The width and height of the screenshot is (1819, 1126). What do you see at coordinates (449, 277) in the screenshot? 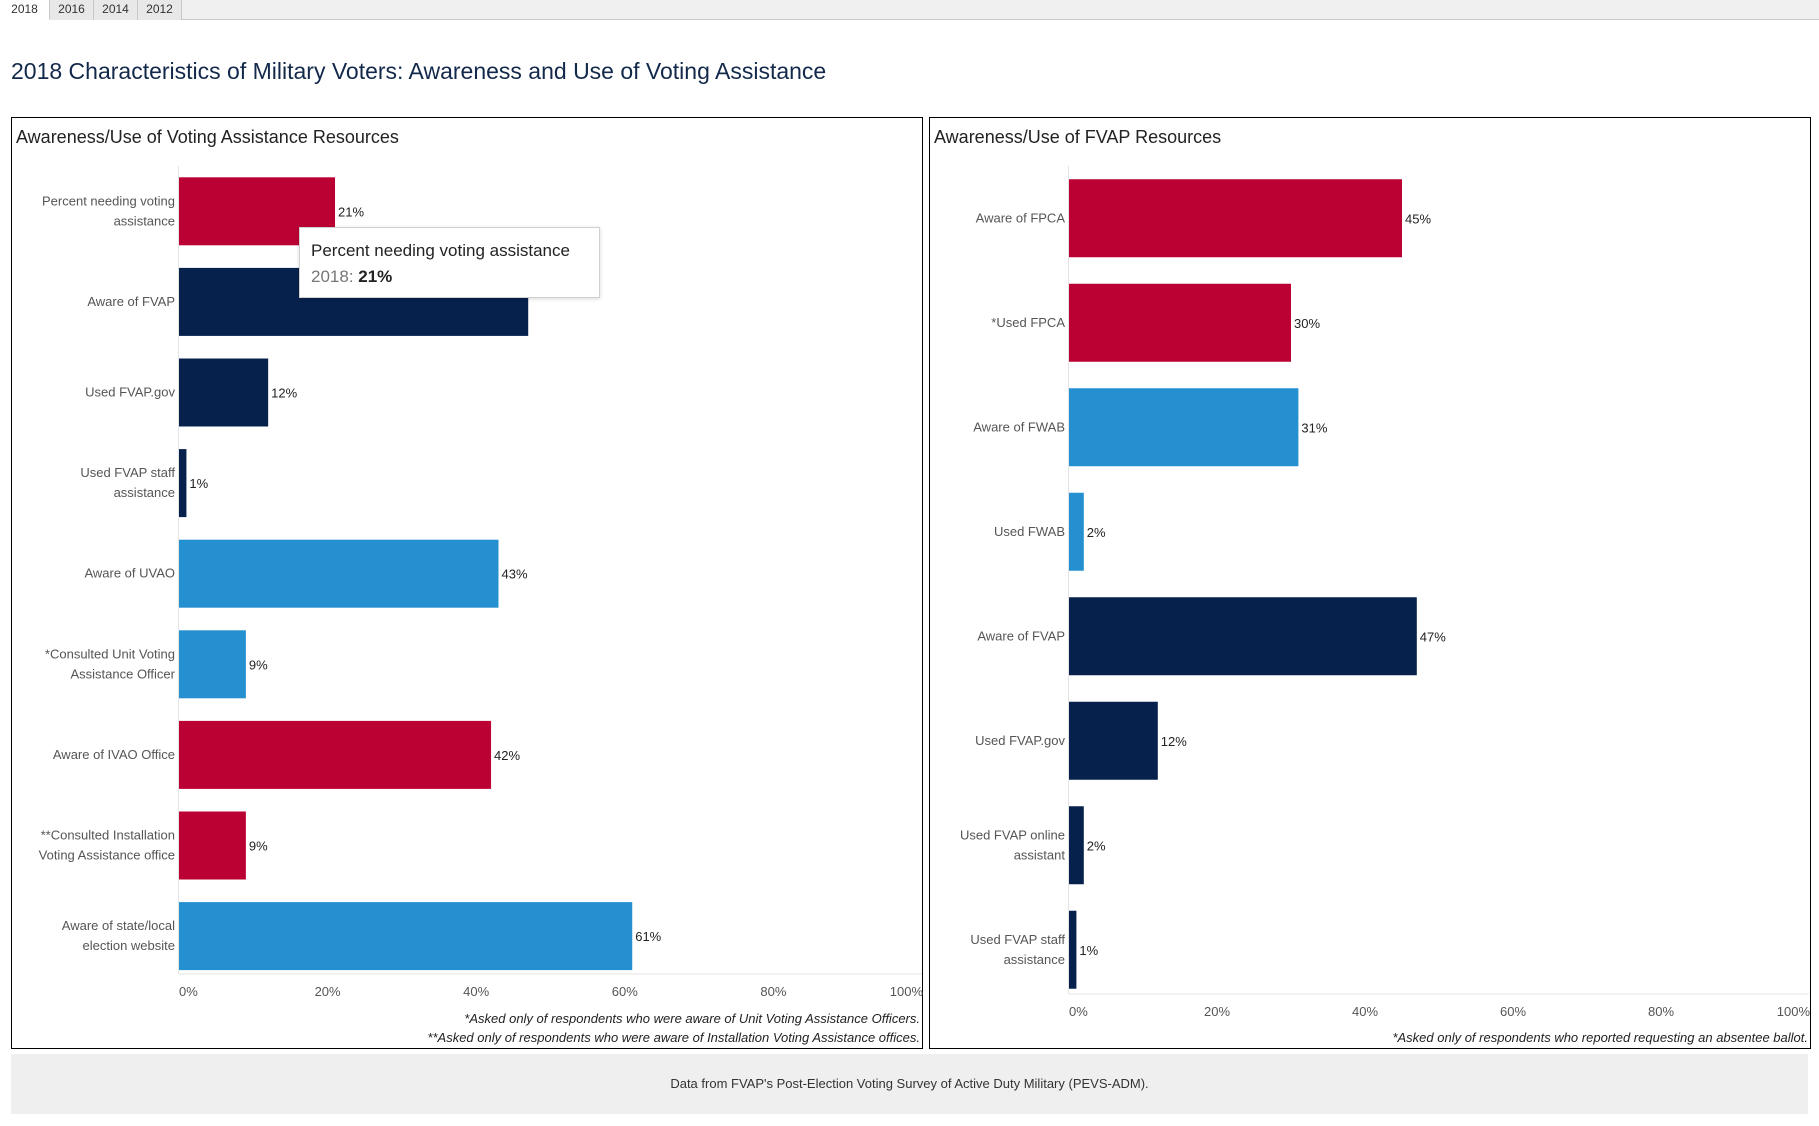
I see `tooltip-value-line: 2018: 21%` at bounding box center [449, 277].